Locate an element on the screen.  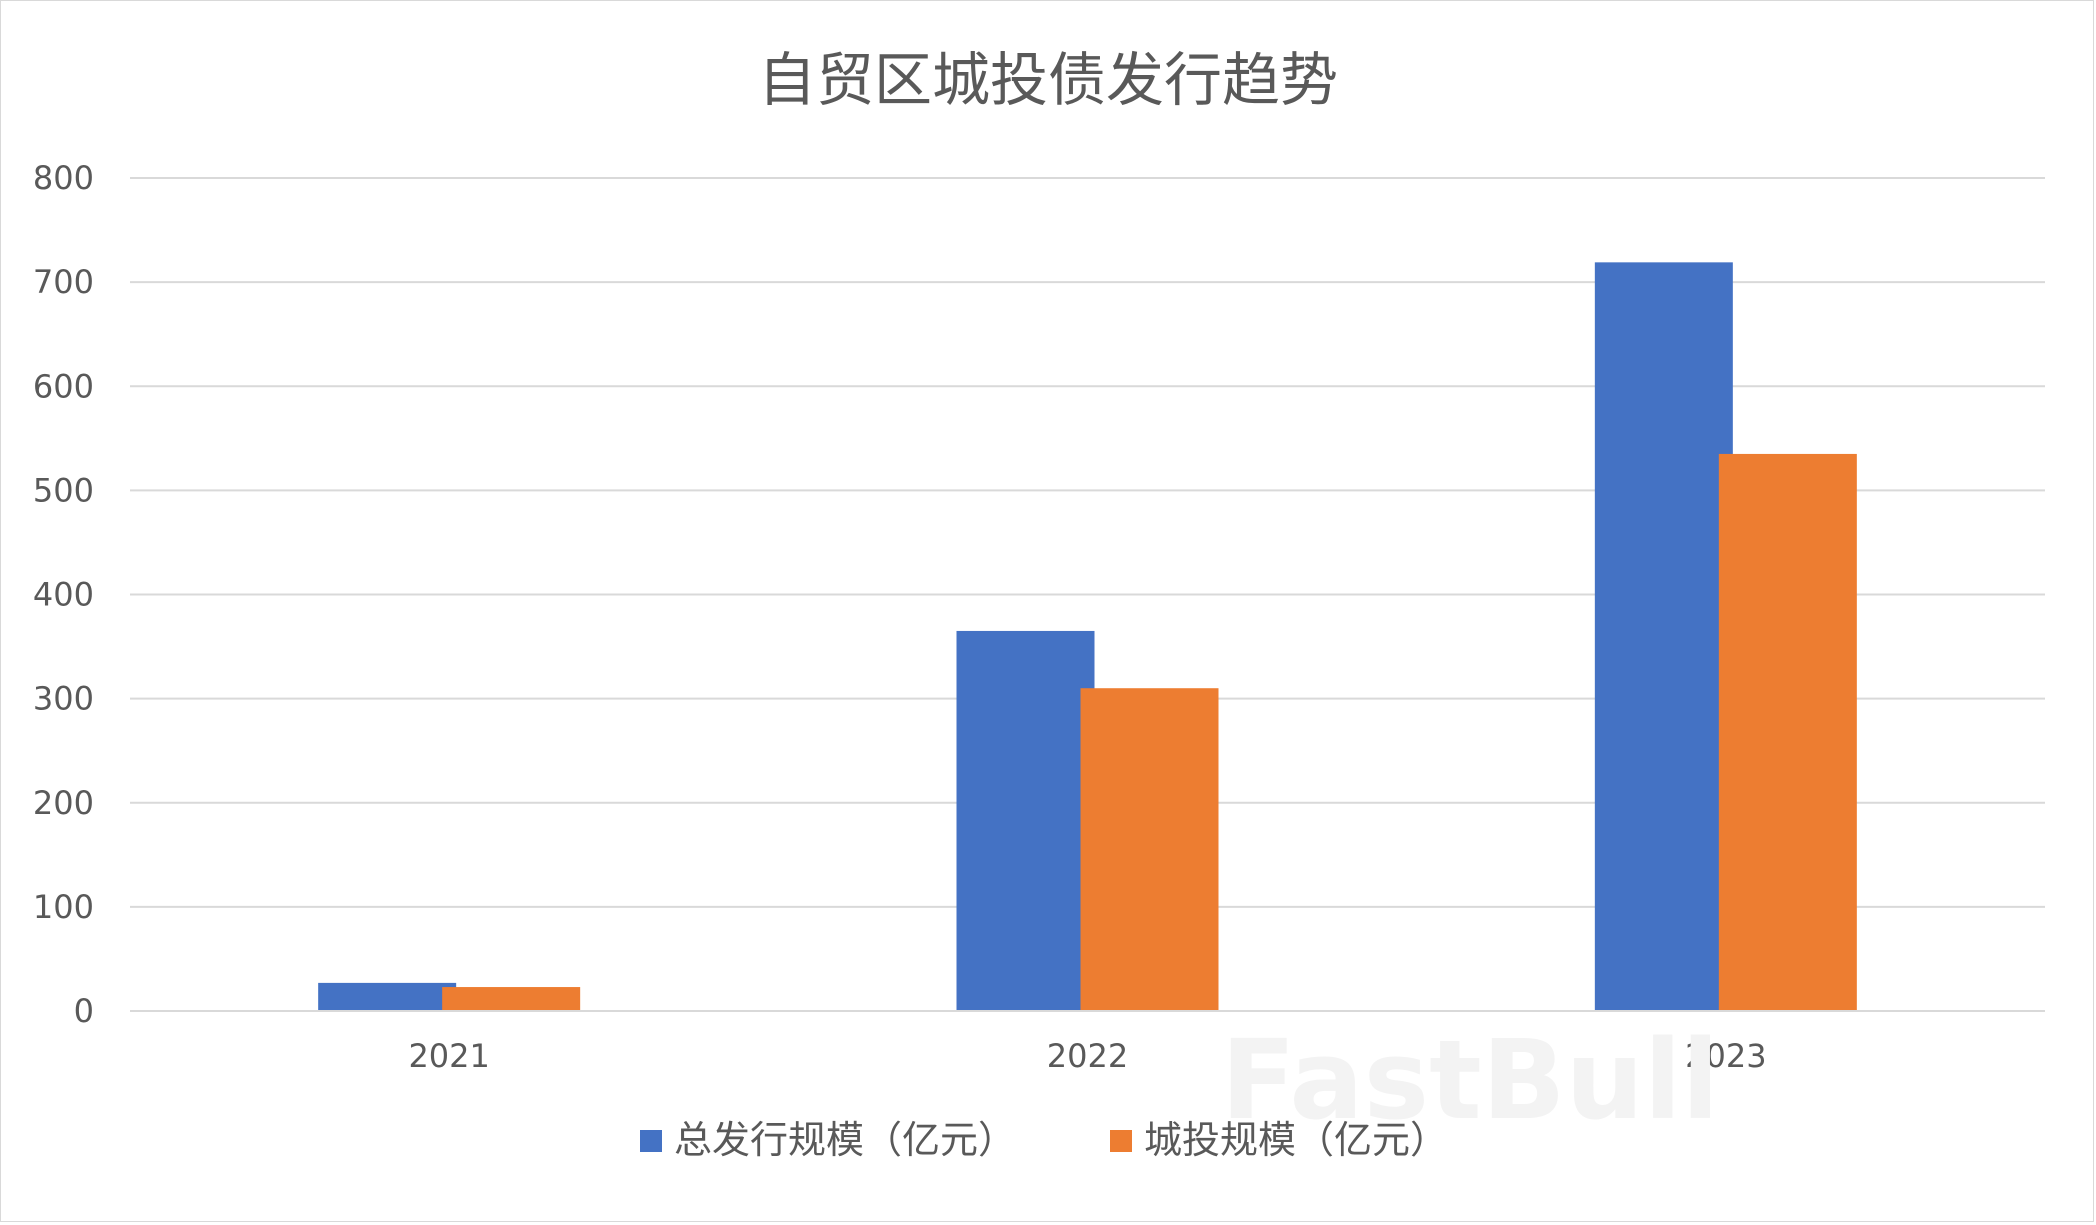
legend-label-series-2: 城投规模（亿元） is located at coordinates (1296, 1140).